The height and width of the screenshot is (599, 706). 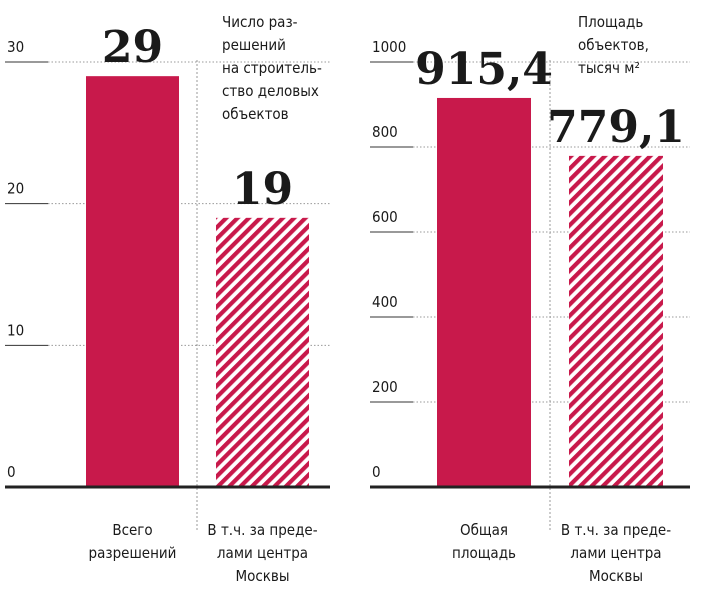 I want to click on x-tick-label: Общая площадь, so click(x=484, y=541).